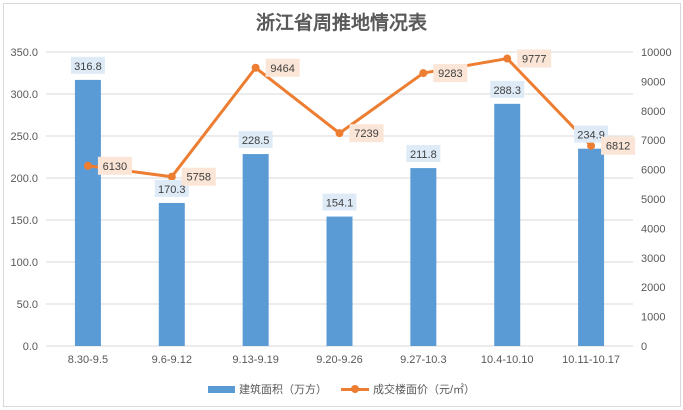 The image size is (683, 410). Describe the element at coordinates (24, 179) in the screenshot. I see `y-left-tick: 200.0` at that location.